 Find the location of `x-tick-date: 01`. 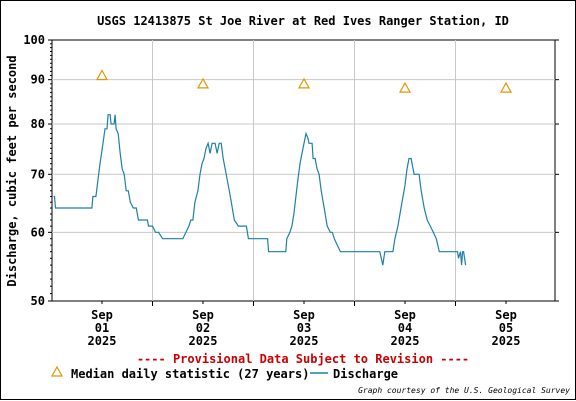

x-tick-date: 01 is located at coordinates (102, 328).